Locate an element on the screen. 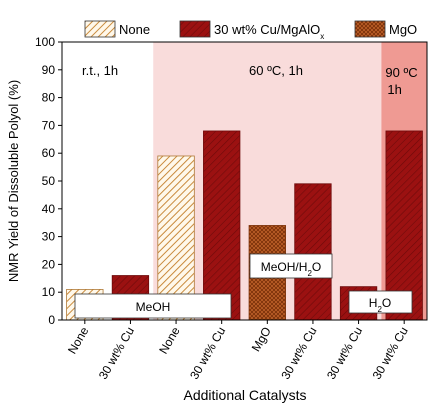 The image size is (436, 407). y-axis-label: NMR Yield of Dissoluble Polyol (%) is located at coordinates (13, 181).